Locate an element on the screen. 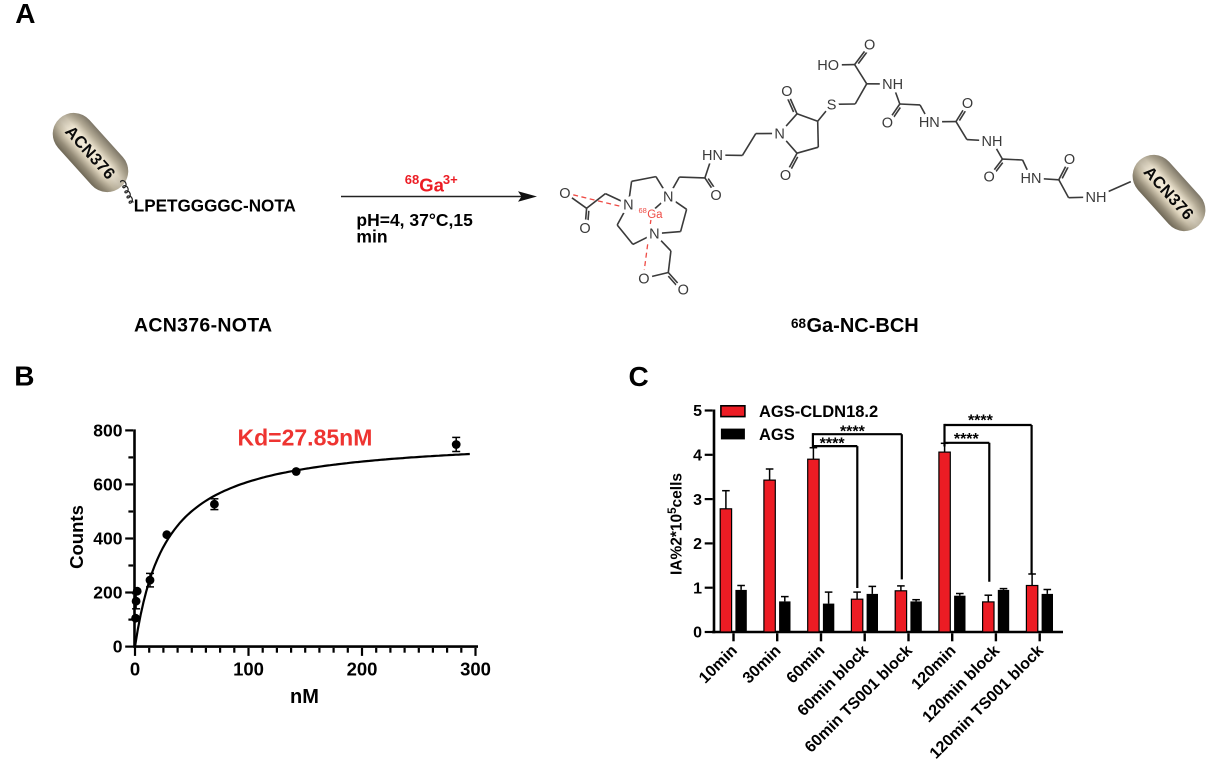 The width and height of the screenshot is (1214, 764). svg-text: HO is located at coordinates (828, 66).